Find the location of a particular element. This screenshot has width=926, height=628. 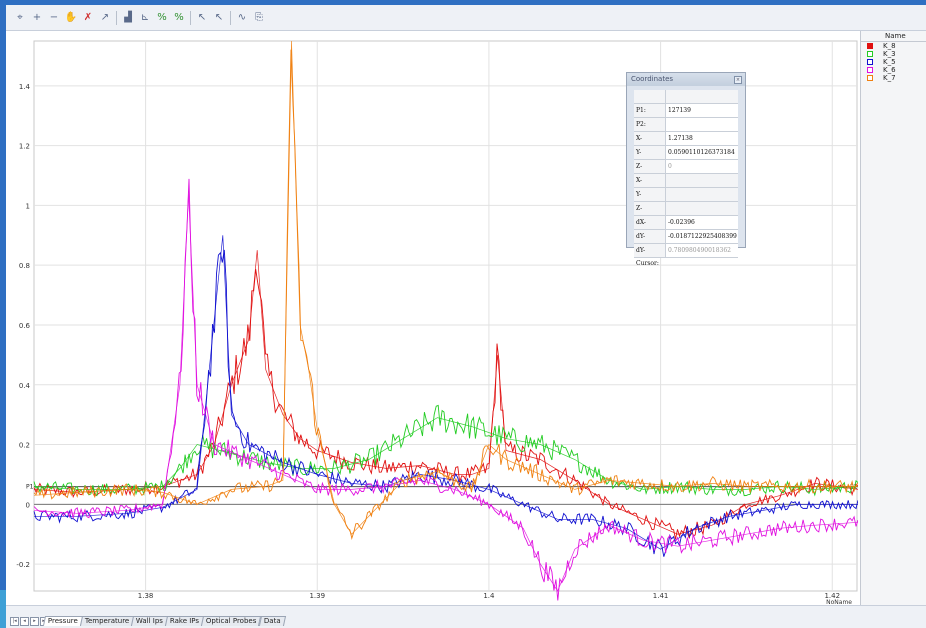

legend-item: K_7 is located at coordinates (893, 78).